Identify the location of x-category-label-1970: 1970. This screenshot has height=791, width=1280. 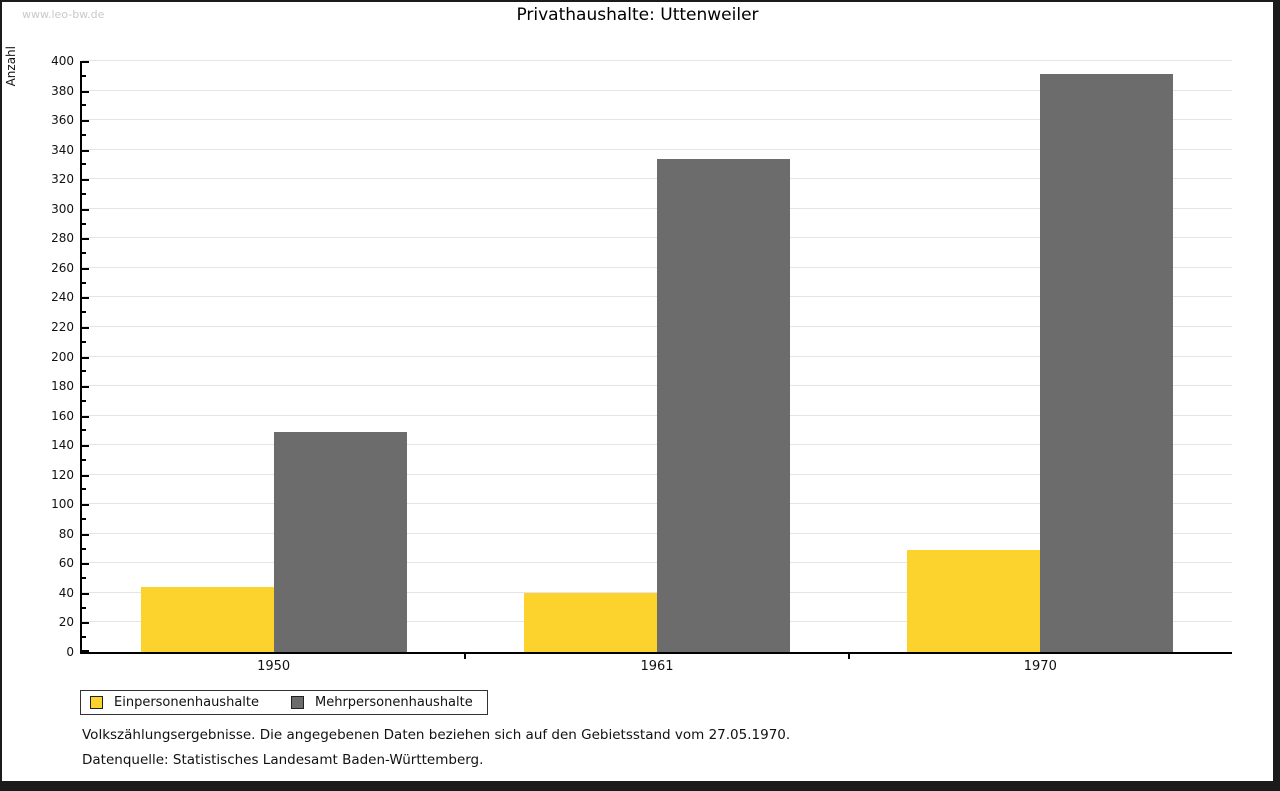
(1040, 666).